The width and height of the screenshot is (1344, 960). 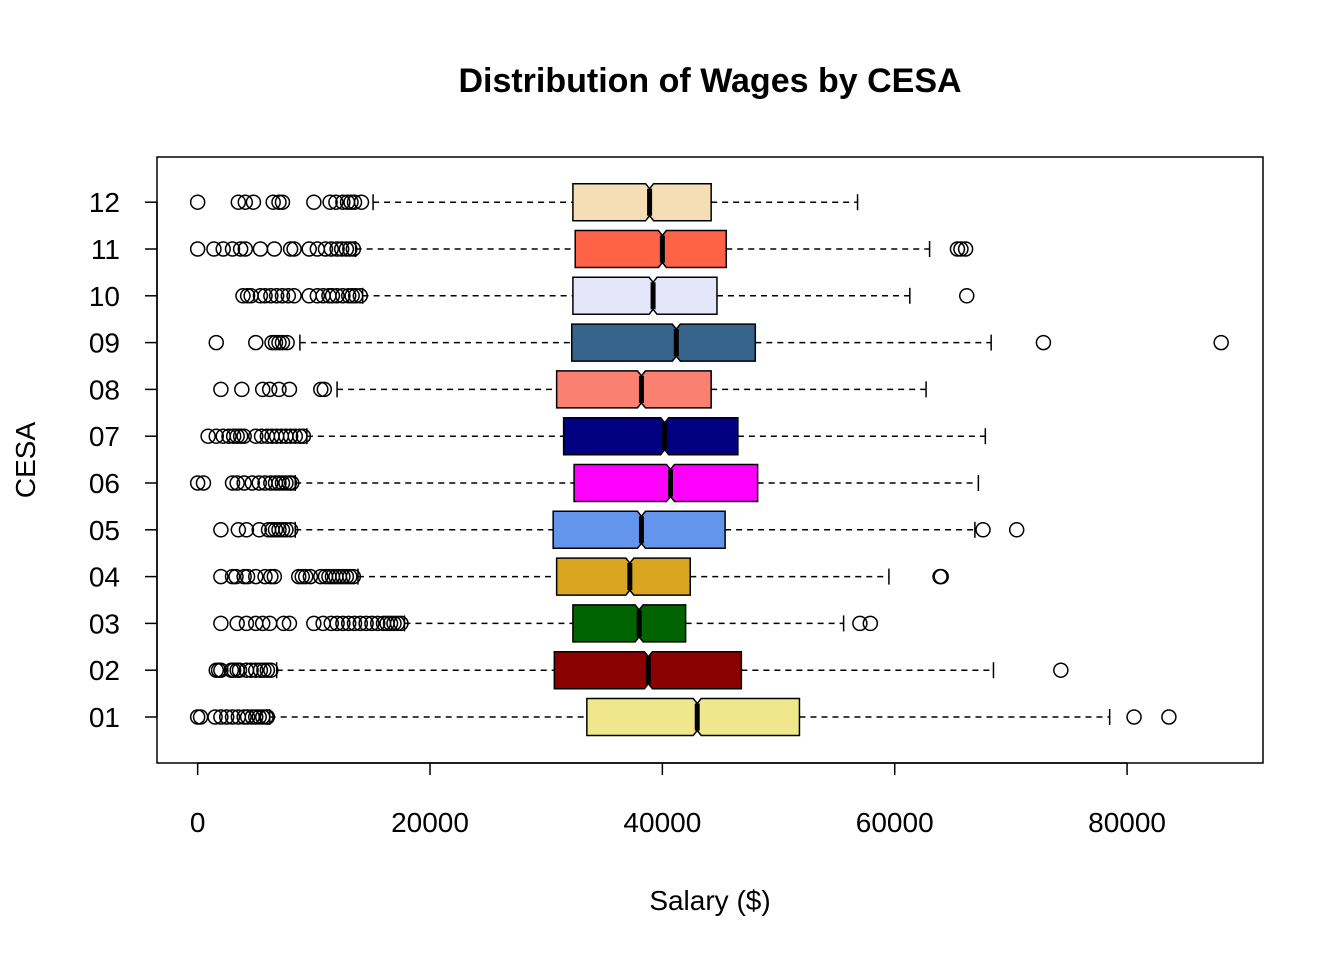 I want to click on x-axis: 0 20000 40000 60000 80000, so click(x=678, y=800).